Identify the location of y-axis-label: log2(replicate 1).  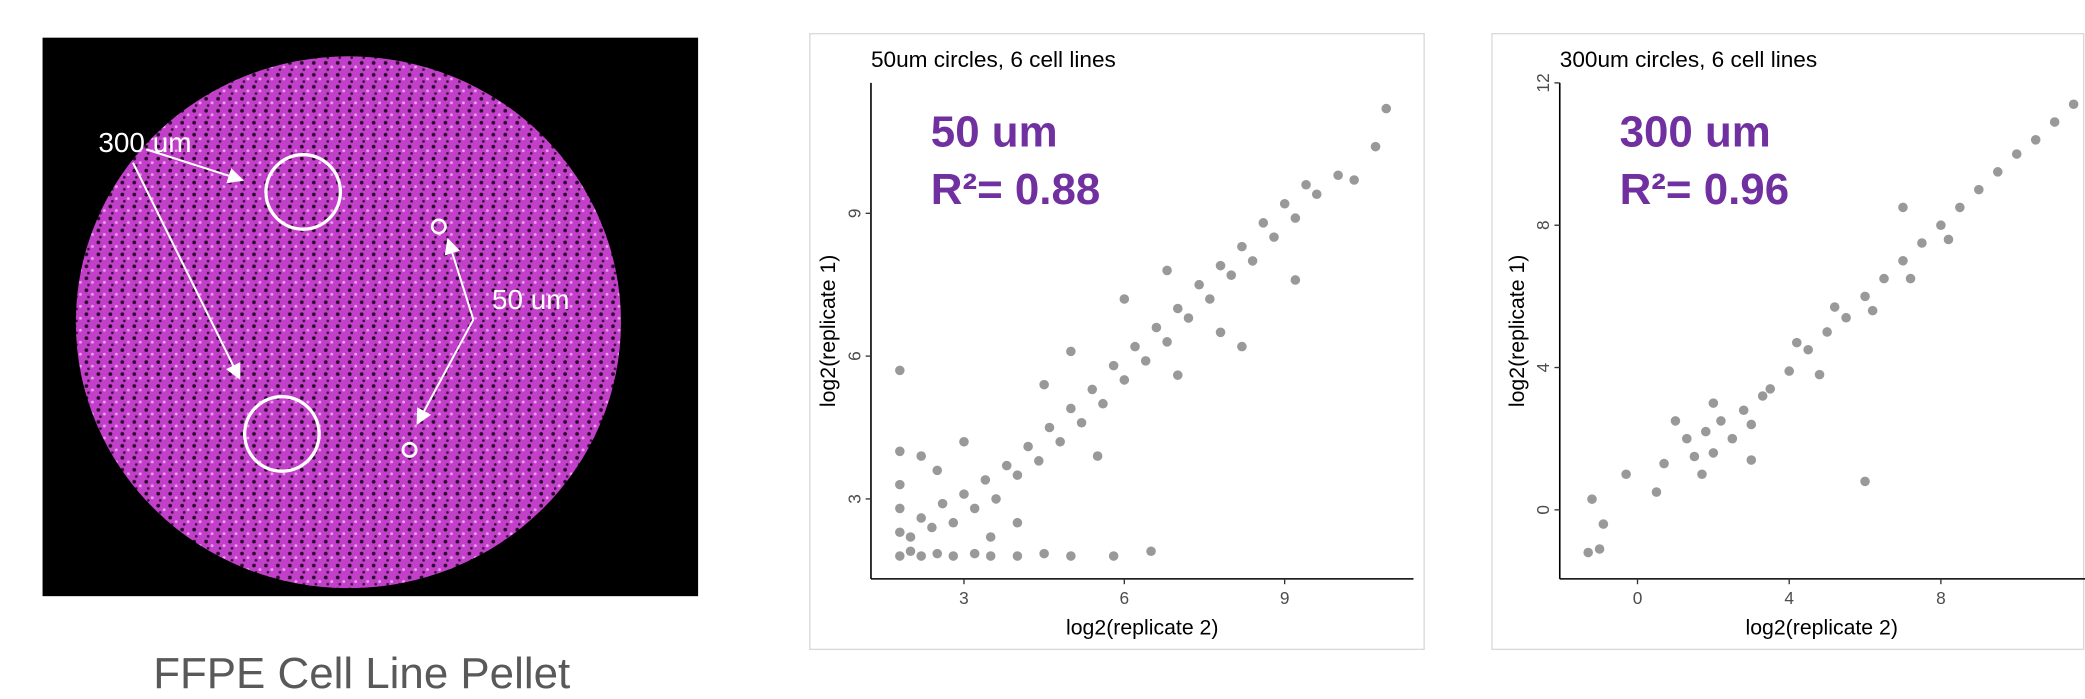
(828, 331).